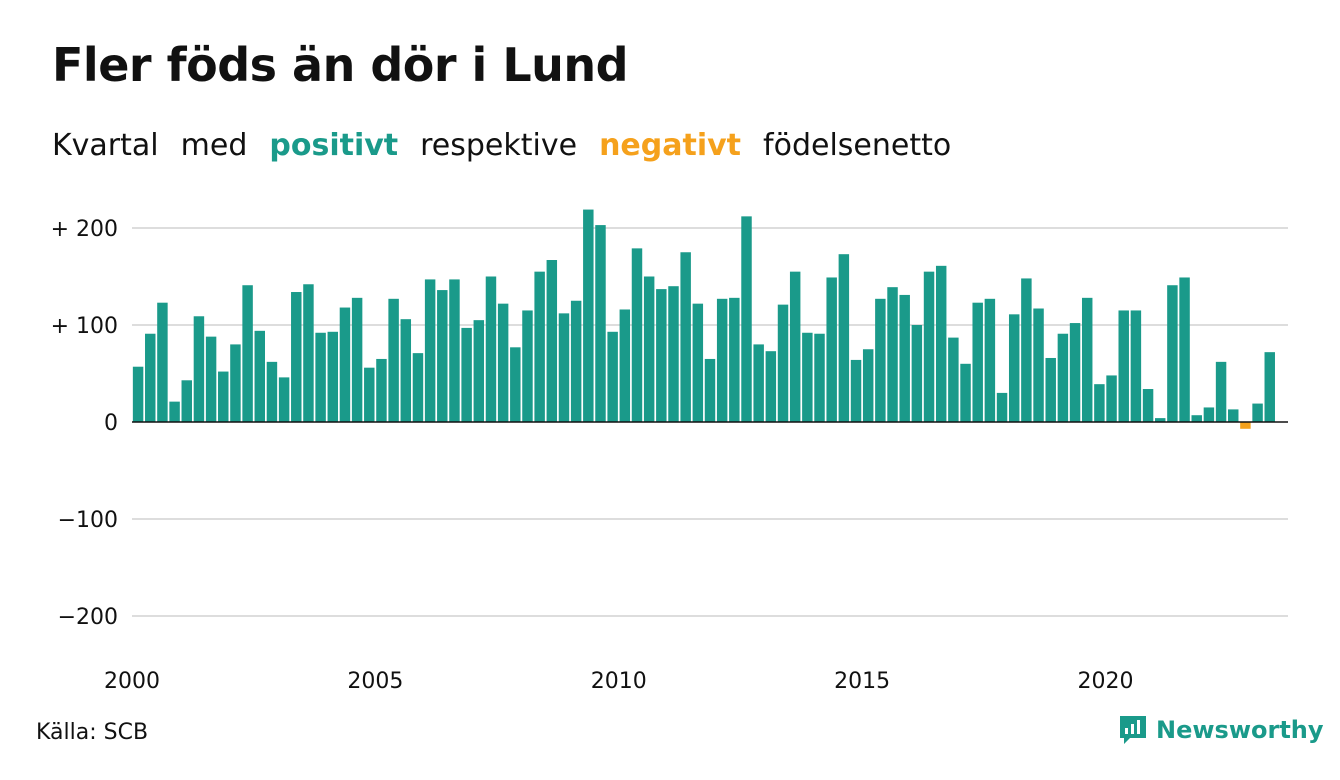  Describe the element at coordinates (340, 65) in the screenshot. I see `chart-title: Fler föds än dör i Lund` at that location.